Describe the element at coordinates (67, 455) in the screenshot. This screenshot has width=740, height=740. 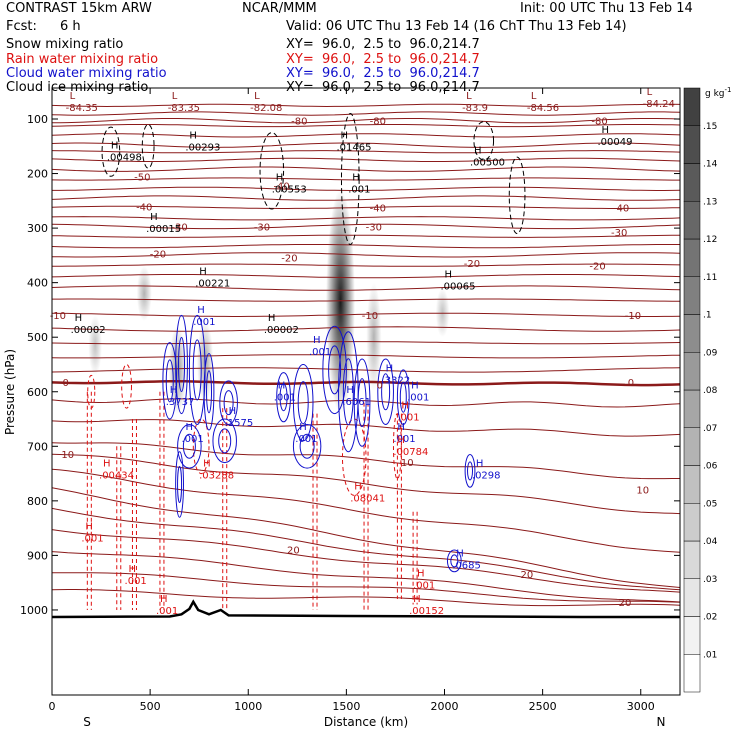
I see `isotherm-label-22: 10` at that location.